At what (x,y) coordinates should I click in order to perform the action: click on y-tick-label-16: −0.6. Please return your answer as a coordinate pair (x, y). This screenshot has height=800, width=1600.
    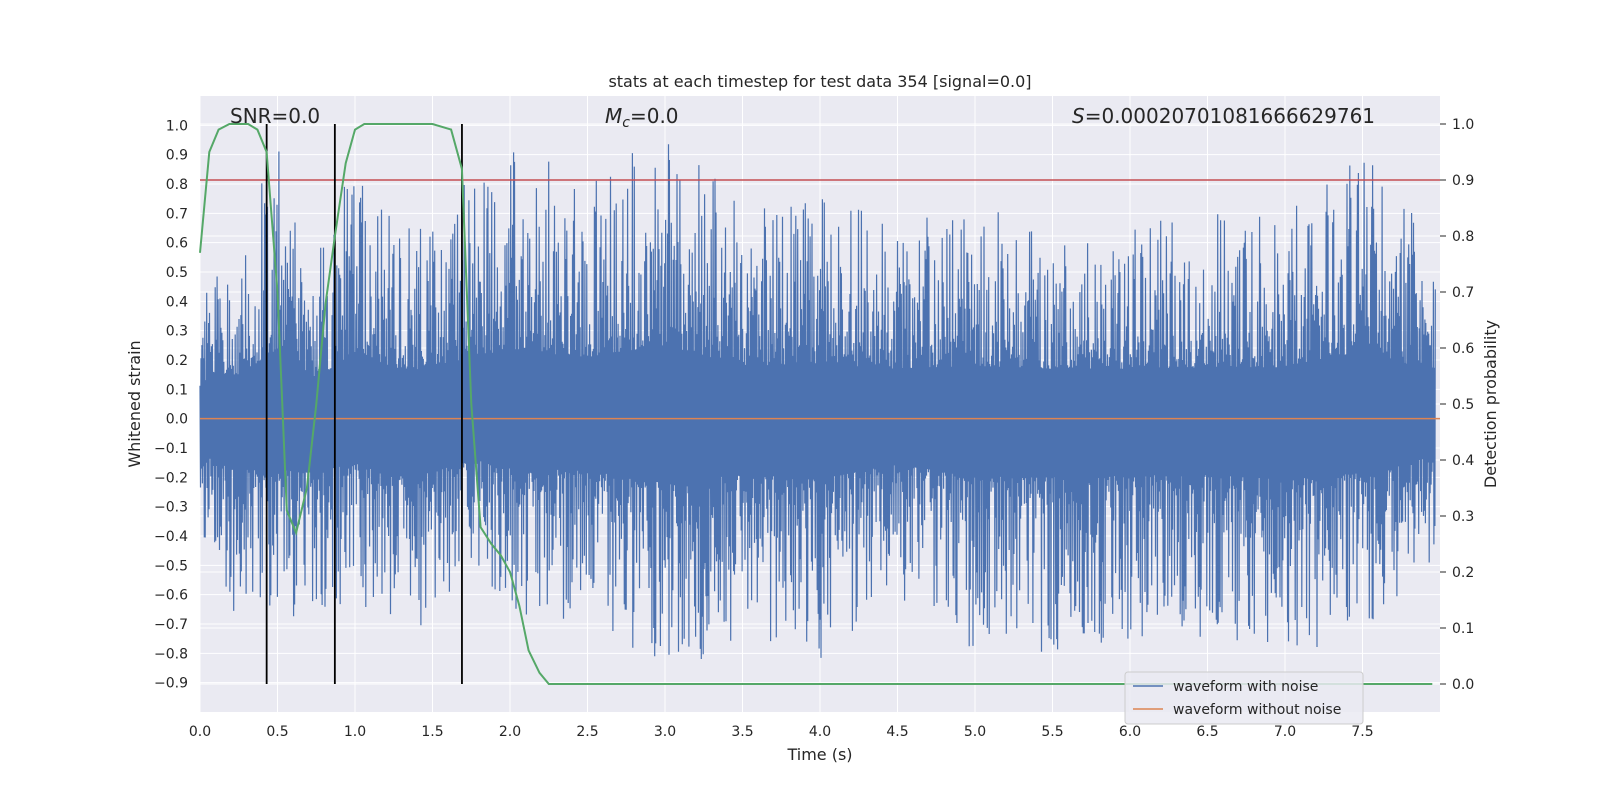
    Looking at the image, I should click on (171, 596).